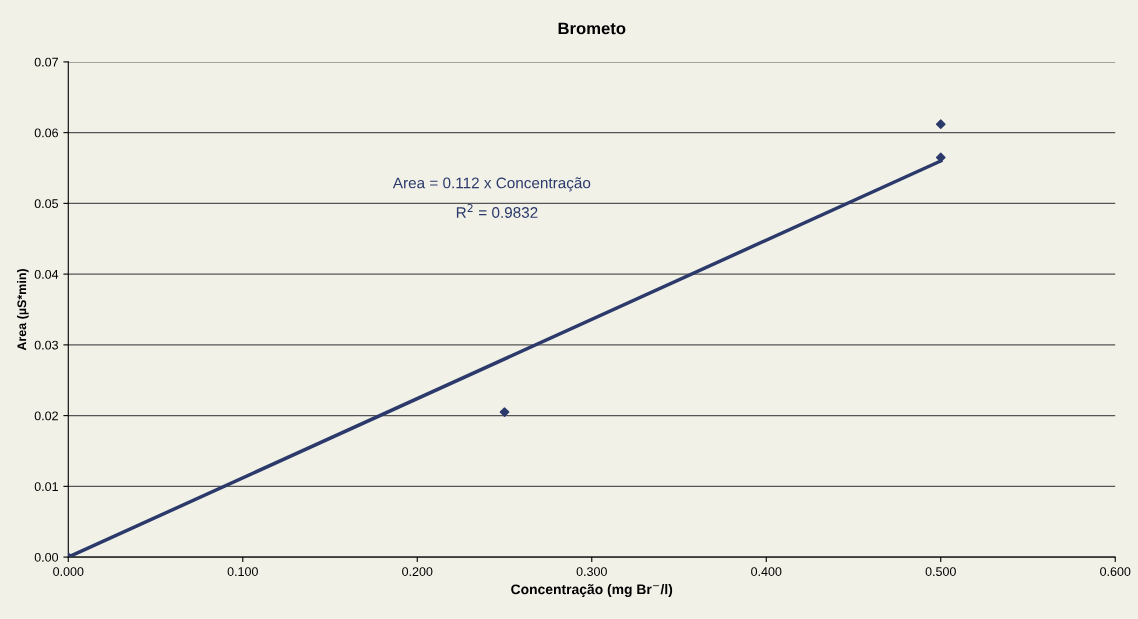 The height and width of the screenshot is (619, 1138). I want to click on y-tick-label: 0.02, so click(46, 416).